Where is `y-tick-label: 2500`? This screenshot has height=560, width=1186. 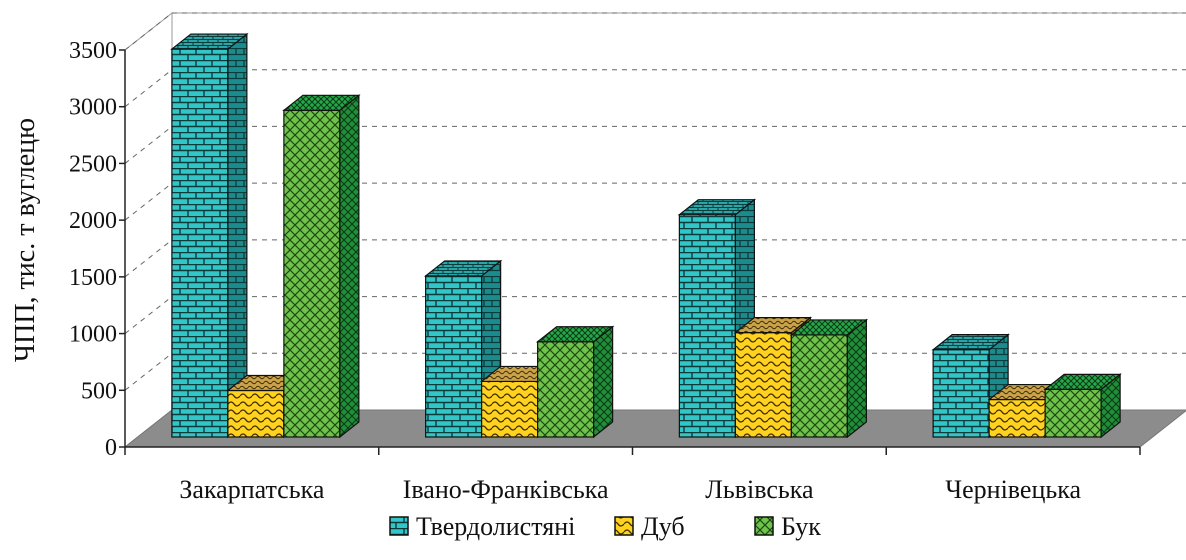 y-tick-label: 2500 is located at coordinates (93, 164).